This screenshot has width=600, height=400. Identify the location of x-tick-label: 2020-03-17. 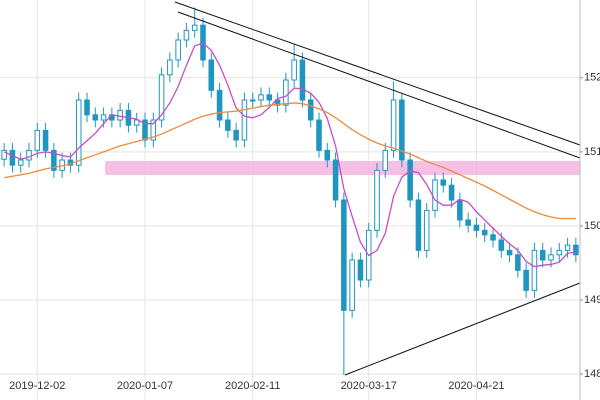
(369, 386).